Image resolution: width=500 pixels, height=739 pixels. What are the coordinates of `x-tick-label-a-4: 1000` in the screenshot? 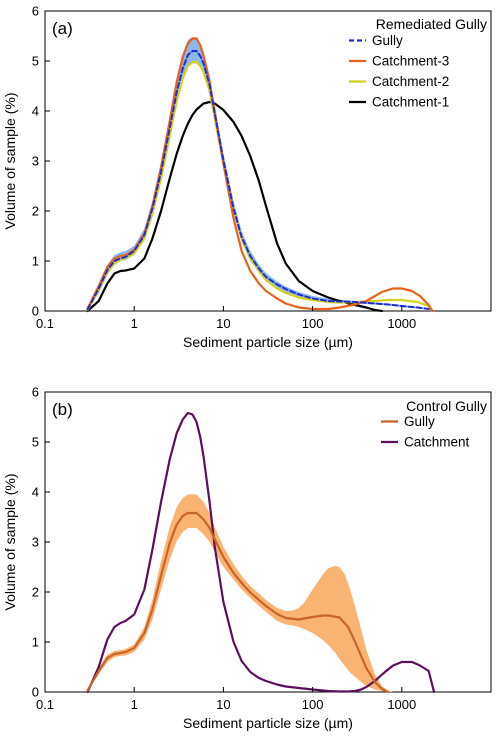 It's located at (401, 323).